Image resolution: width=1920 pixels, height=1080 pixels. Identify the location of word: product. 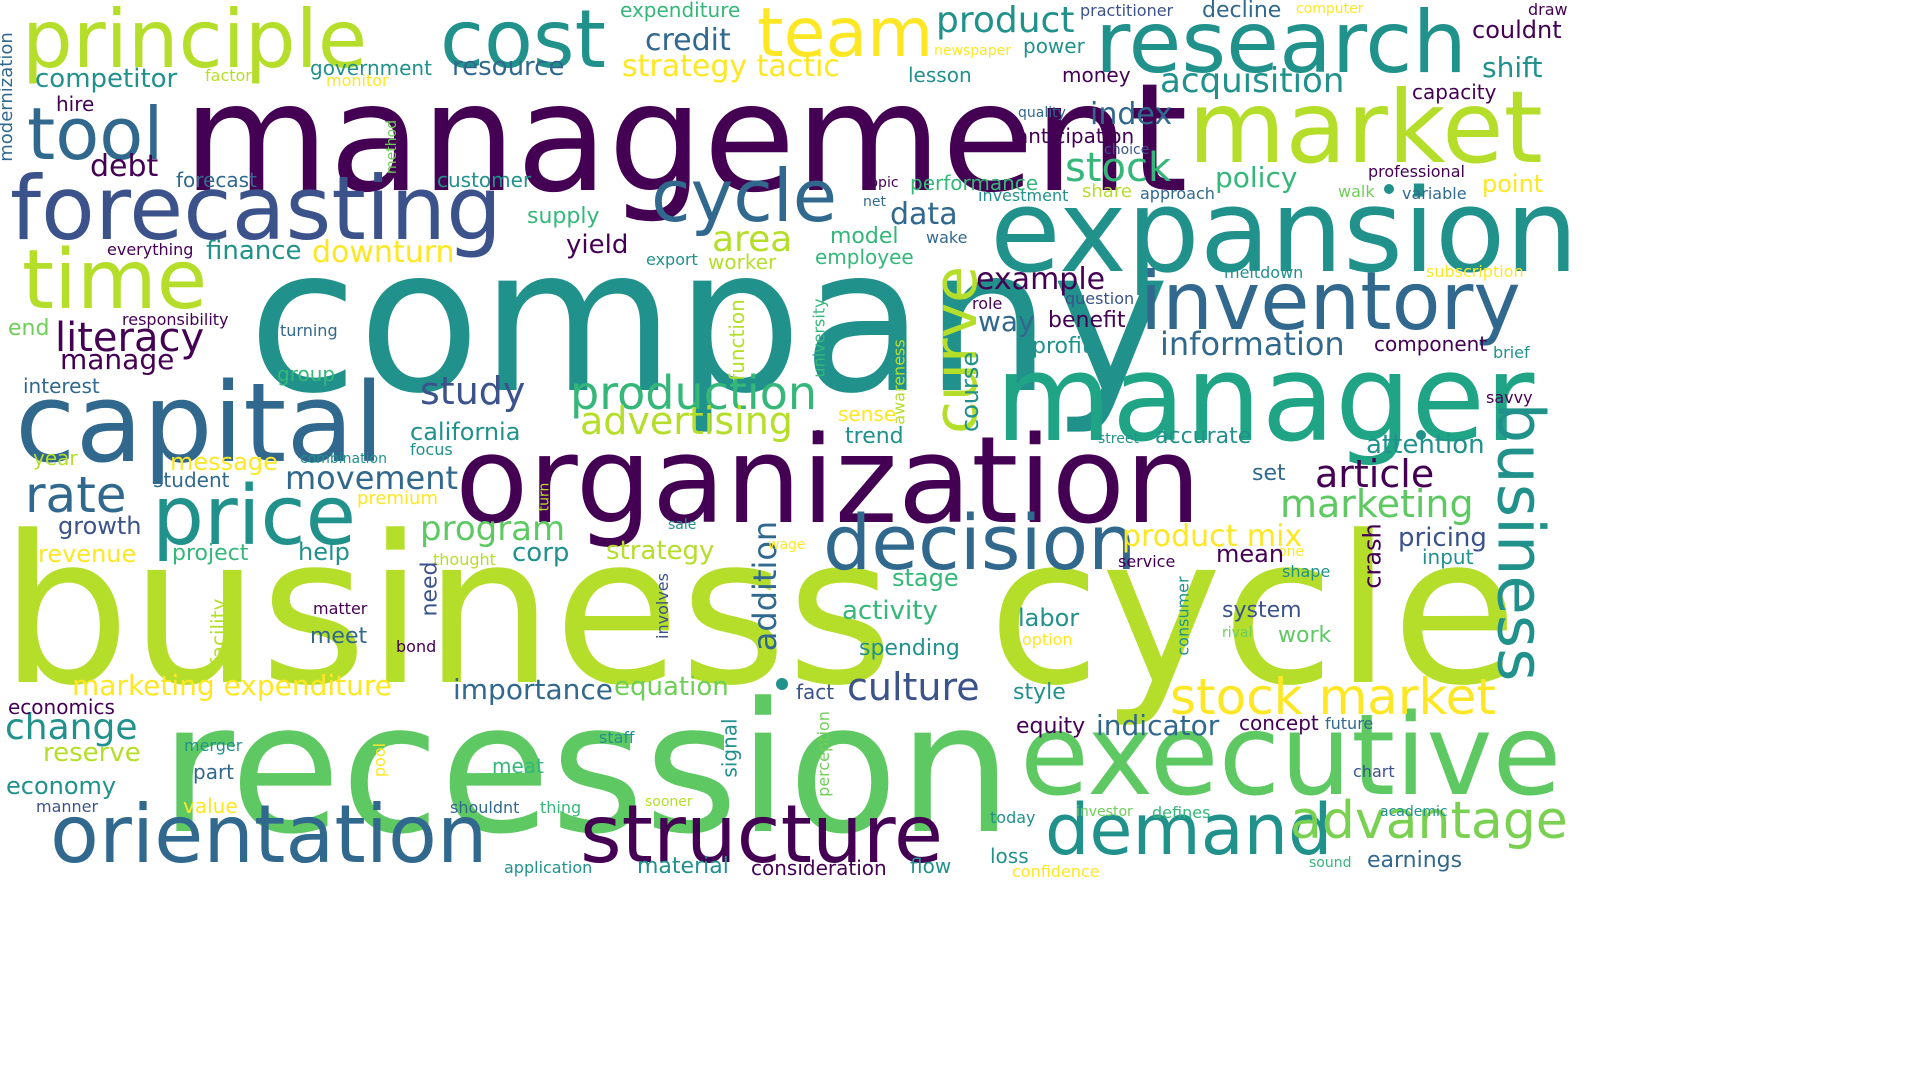
(1005, 20).